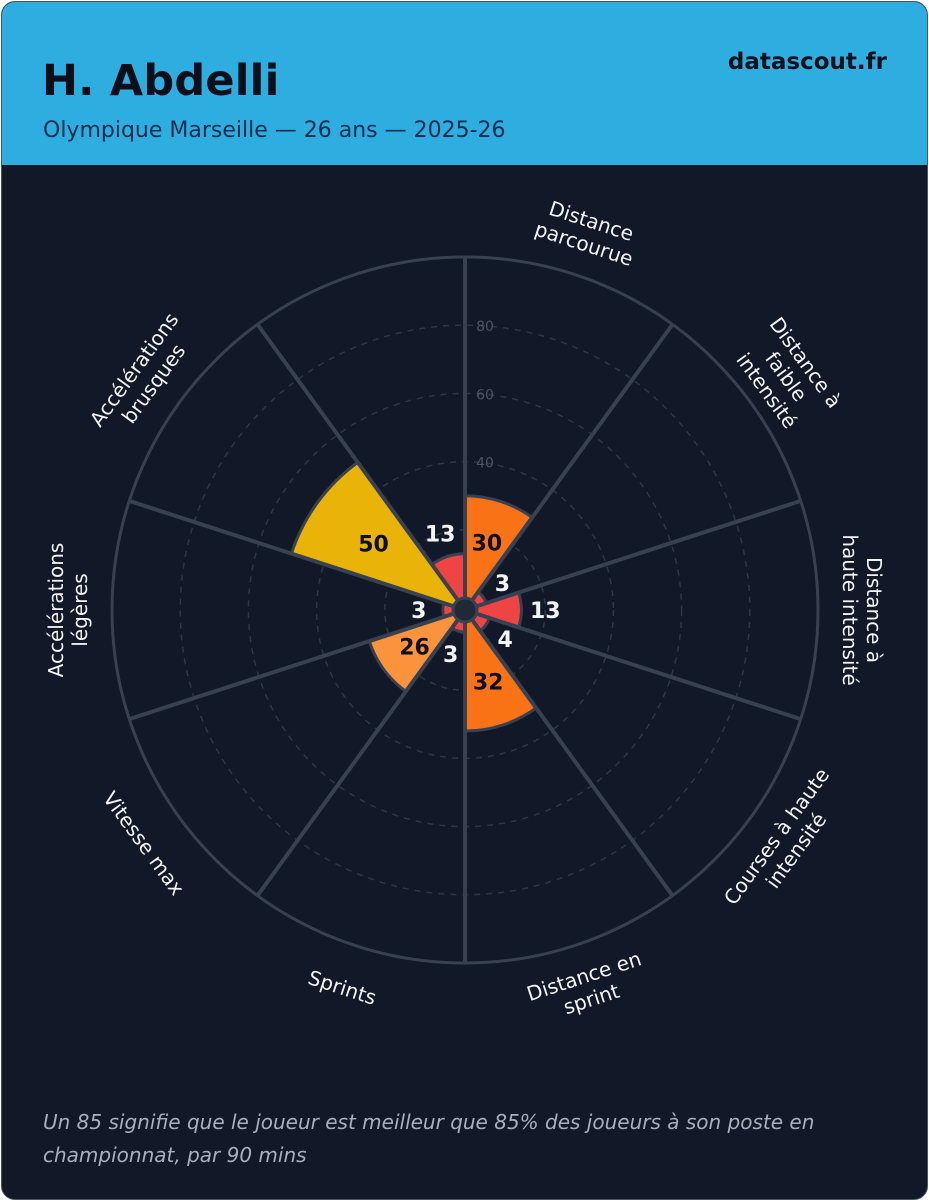 This screenshot has width=929, height=1200. What do you see at coordinates (807, 62) in the screenshot?
I see `brand-label: datascout.fr` at bounding box center [807, 62].